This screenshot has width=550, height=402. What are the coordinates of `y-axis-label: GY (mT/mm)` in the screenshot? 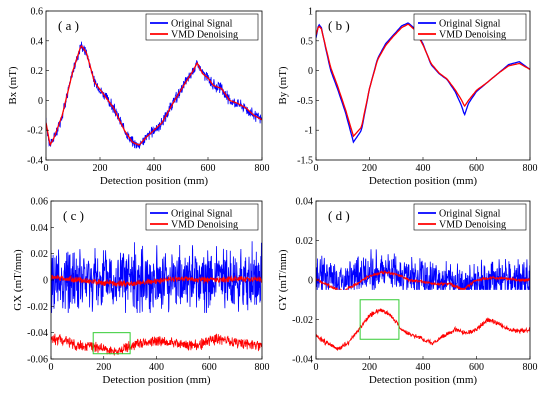 It's located at (283, 279).